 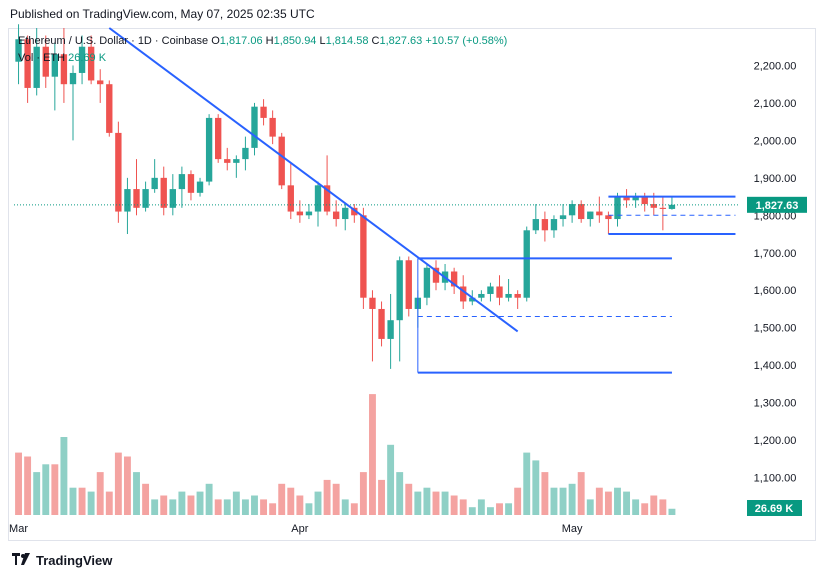 I want to click on price-tick-label: 1,100.00, so click(x=775, y=479).